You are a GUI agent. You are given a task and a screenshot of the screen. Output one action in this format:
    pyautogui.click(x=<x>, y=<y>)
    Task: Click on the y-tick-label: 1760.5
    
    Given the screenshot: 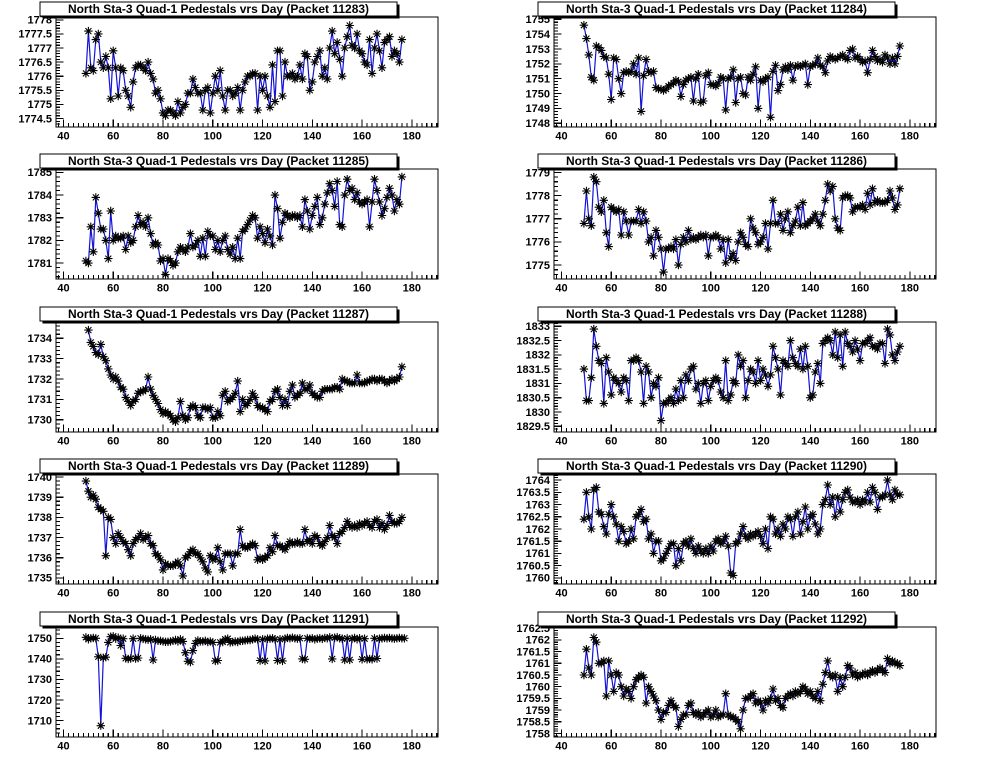 What is the action you would take?
    pyautogui.click(x=533, y=567)
    